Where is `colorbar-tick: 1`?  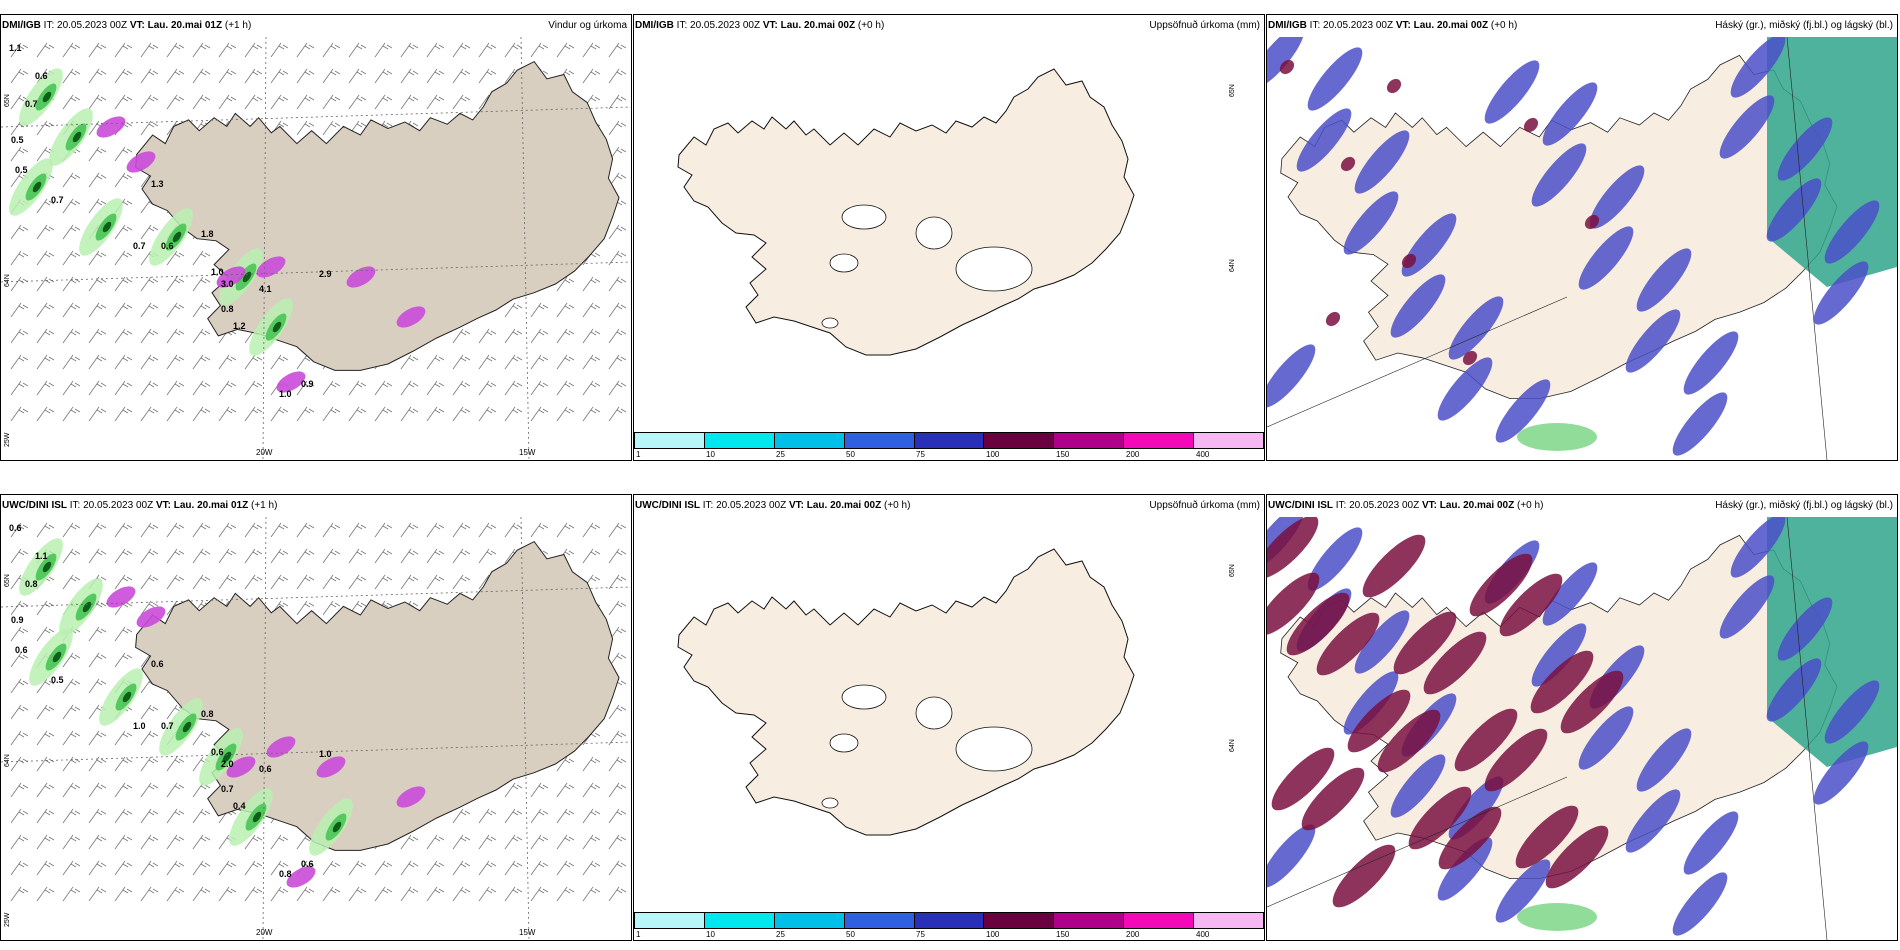
colorbar-tick: 1 is located at coordinates (638, 454).